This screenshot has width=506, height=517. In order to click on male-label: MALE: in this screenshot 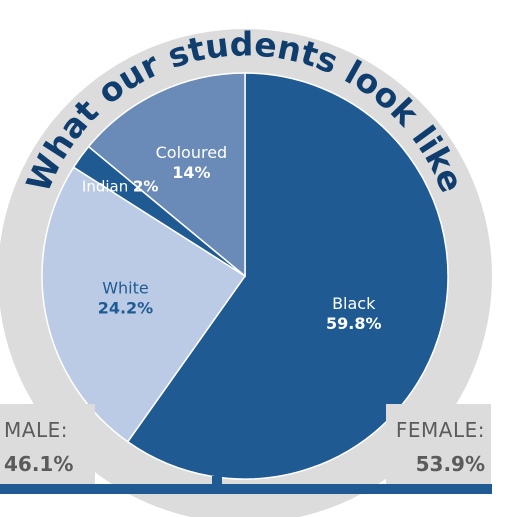, I will do `click(36, 430)`.